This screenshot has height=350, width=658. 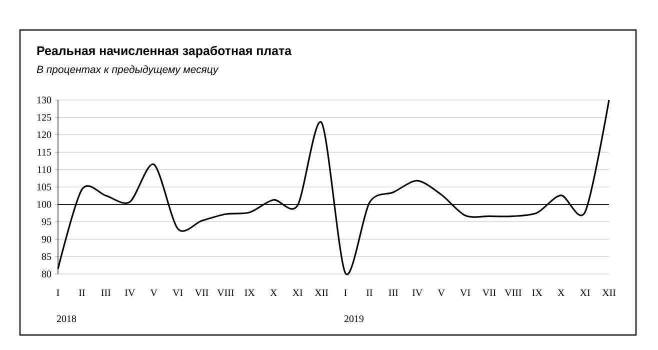 What do you see at coordinates (66, 318) in the screenshot?
I see `text: 2018` at bounding box center [66, 318].